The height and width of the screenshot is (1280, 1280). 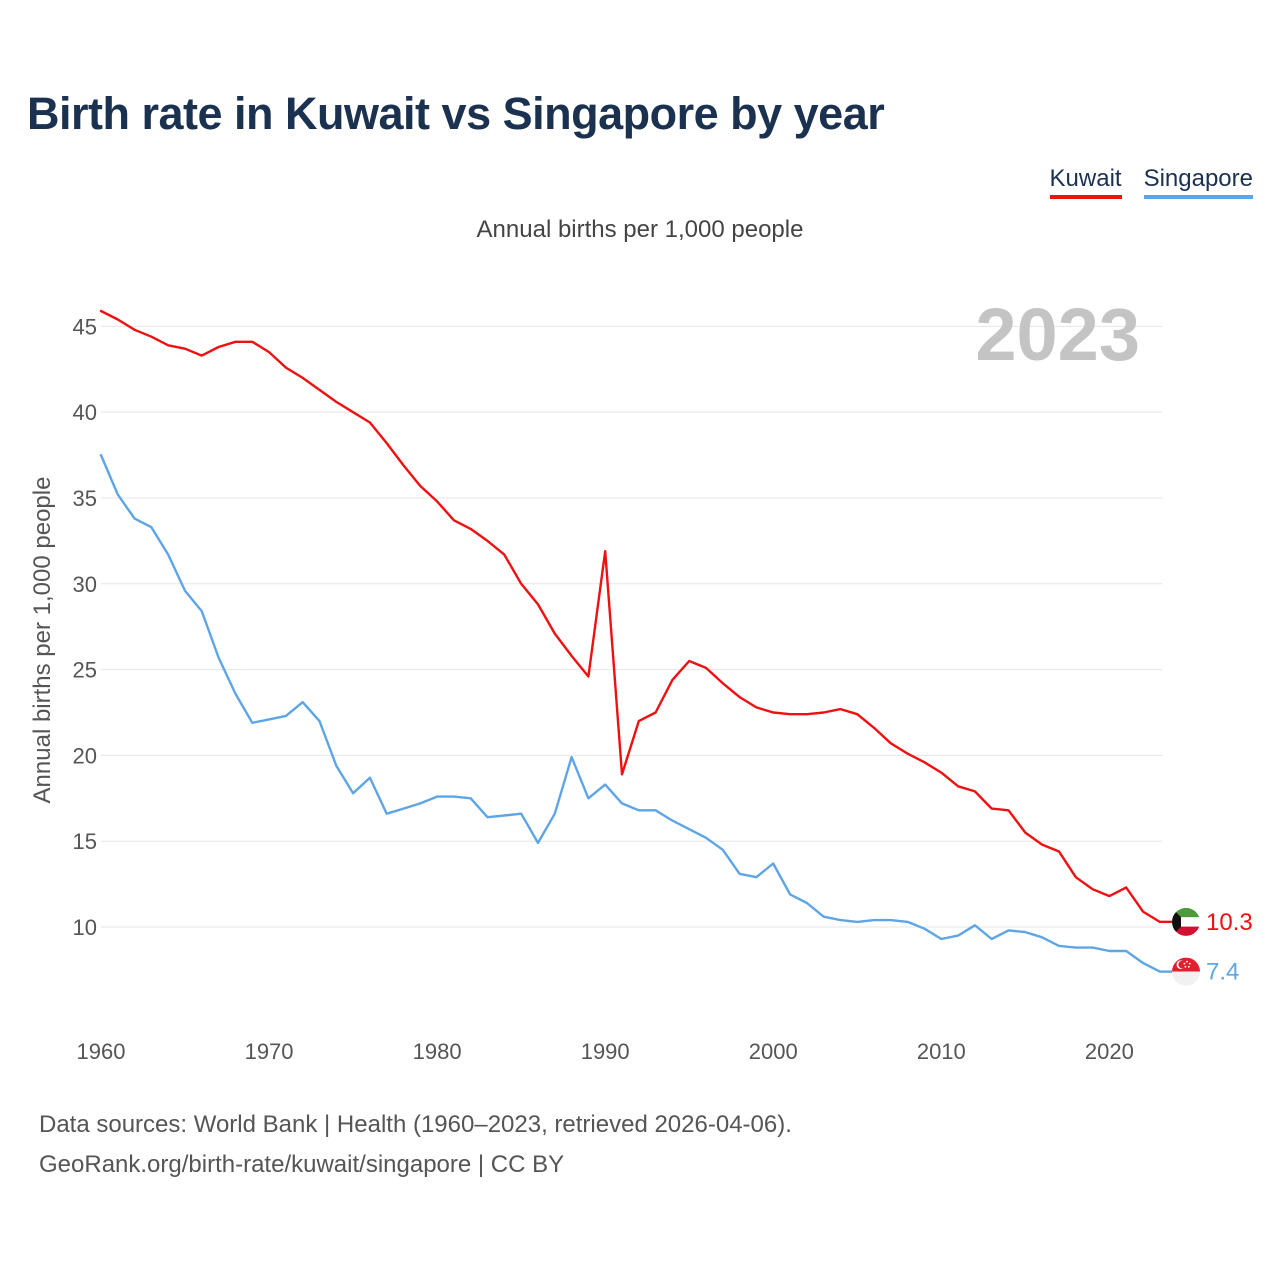 I want to click on legend-item-singapore: Singapore, so click(x=1198, y=182).